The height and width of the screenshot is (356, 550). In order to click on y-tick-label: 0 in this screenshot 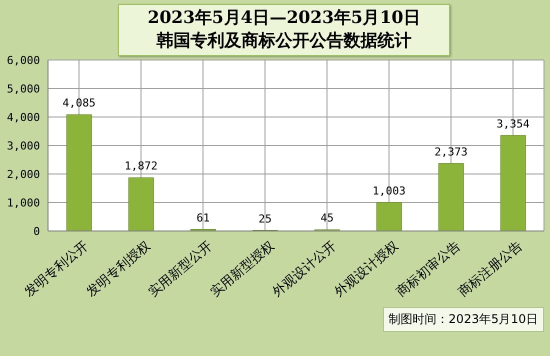, I will do `click(36, 231)`.